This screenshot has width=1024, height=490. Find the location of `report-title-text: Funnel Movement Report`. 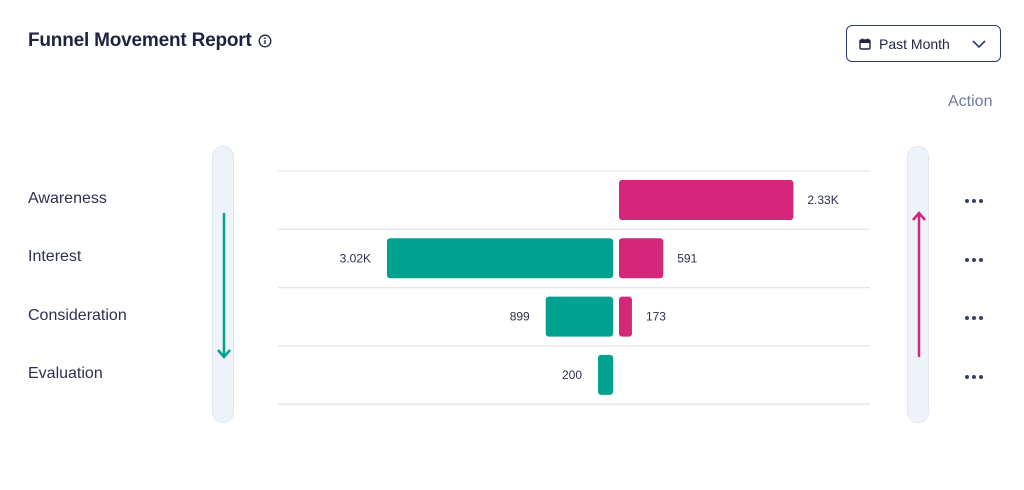

report-title-text: Funnel Movement Report is located at coordinates (140, 40).